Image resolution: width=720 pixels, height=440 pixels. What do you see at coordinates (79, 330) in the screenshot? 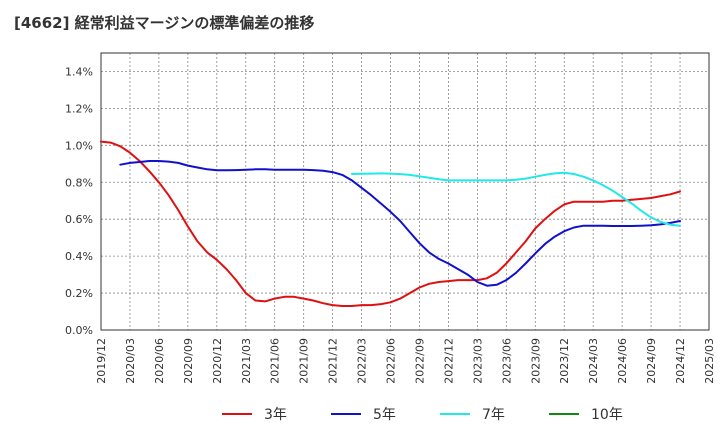
I see `y-tick-label: 0.0%` at bounding box center [79, 330].